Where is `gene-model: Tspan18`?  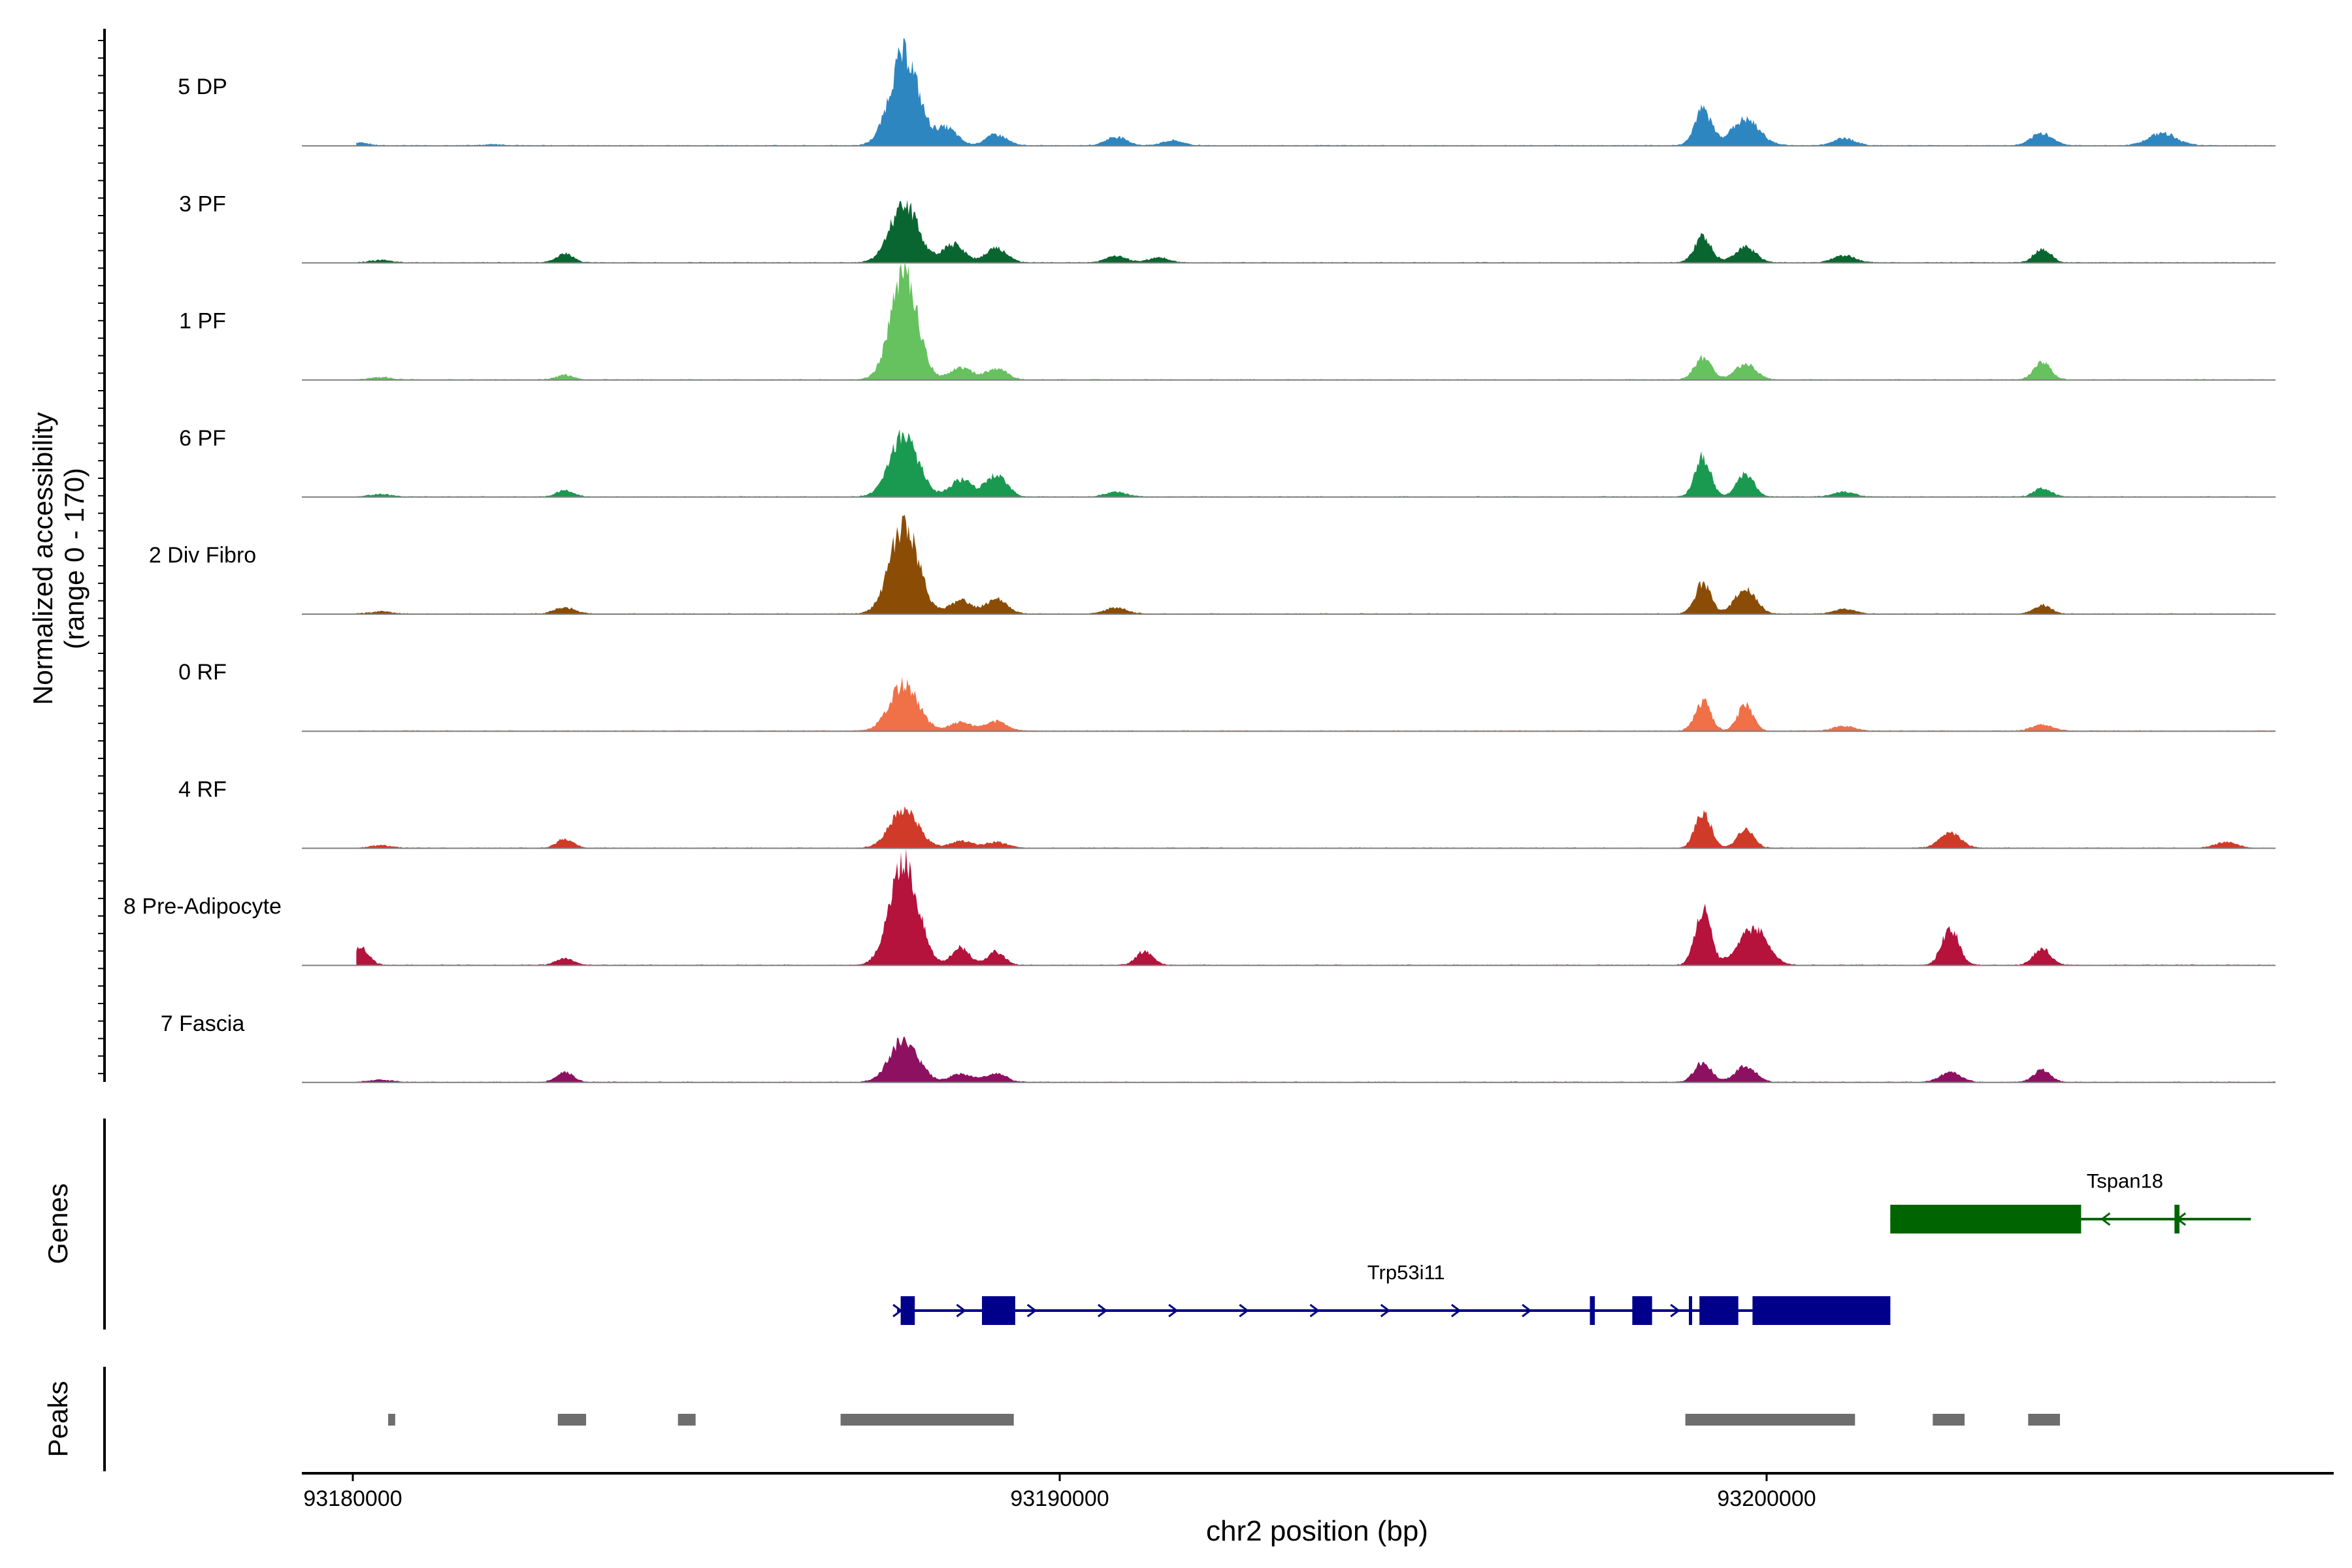 gene-model: Tspan18 is located at coordinates (2070, 1201).